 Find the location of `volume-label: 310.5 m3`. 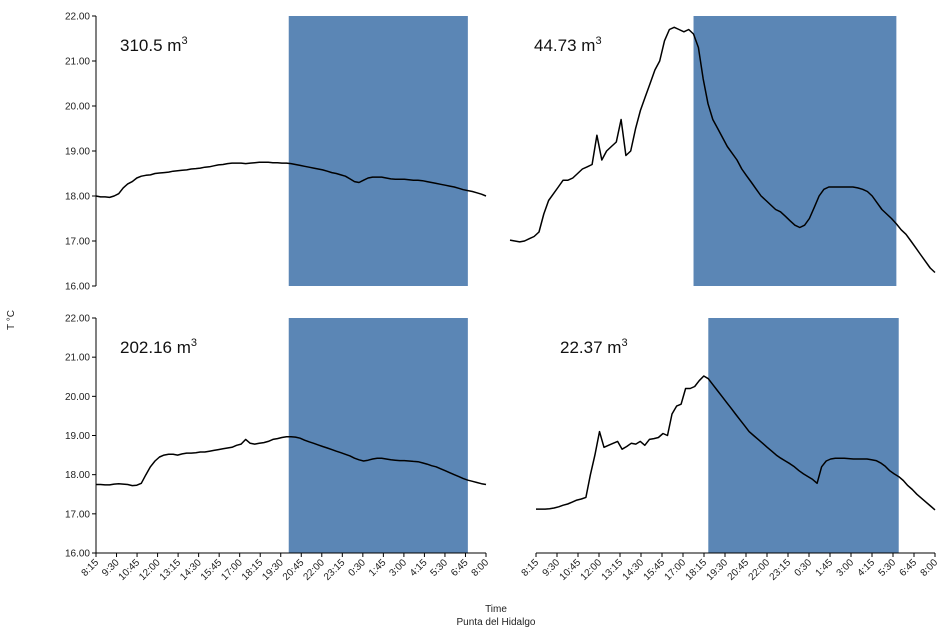

volume-label: 310.5 m3 is located at coordinates (154, 45).